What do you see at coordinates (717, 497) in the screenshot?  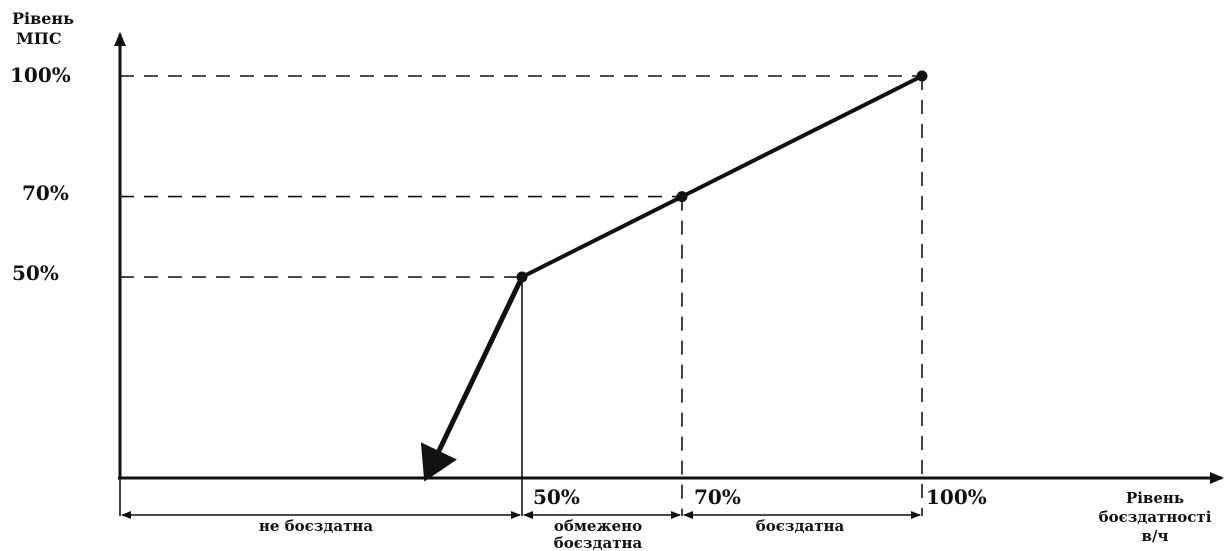 I see `x-tick-label-70: 70%` at bounding box center [717, 497].